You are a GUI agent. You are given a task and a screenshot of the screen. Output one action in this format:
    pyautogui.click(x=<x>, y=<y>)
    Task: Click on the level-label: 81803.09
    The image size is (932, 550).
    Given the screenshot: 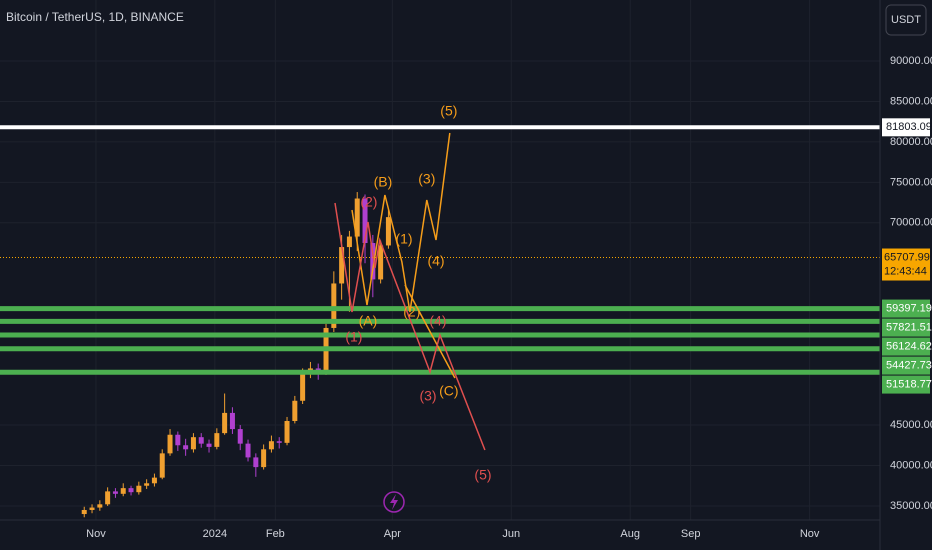 What is the action you would take?
    pyautogui.click(x=909, y=127)
    